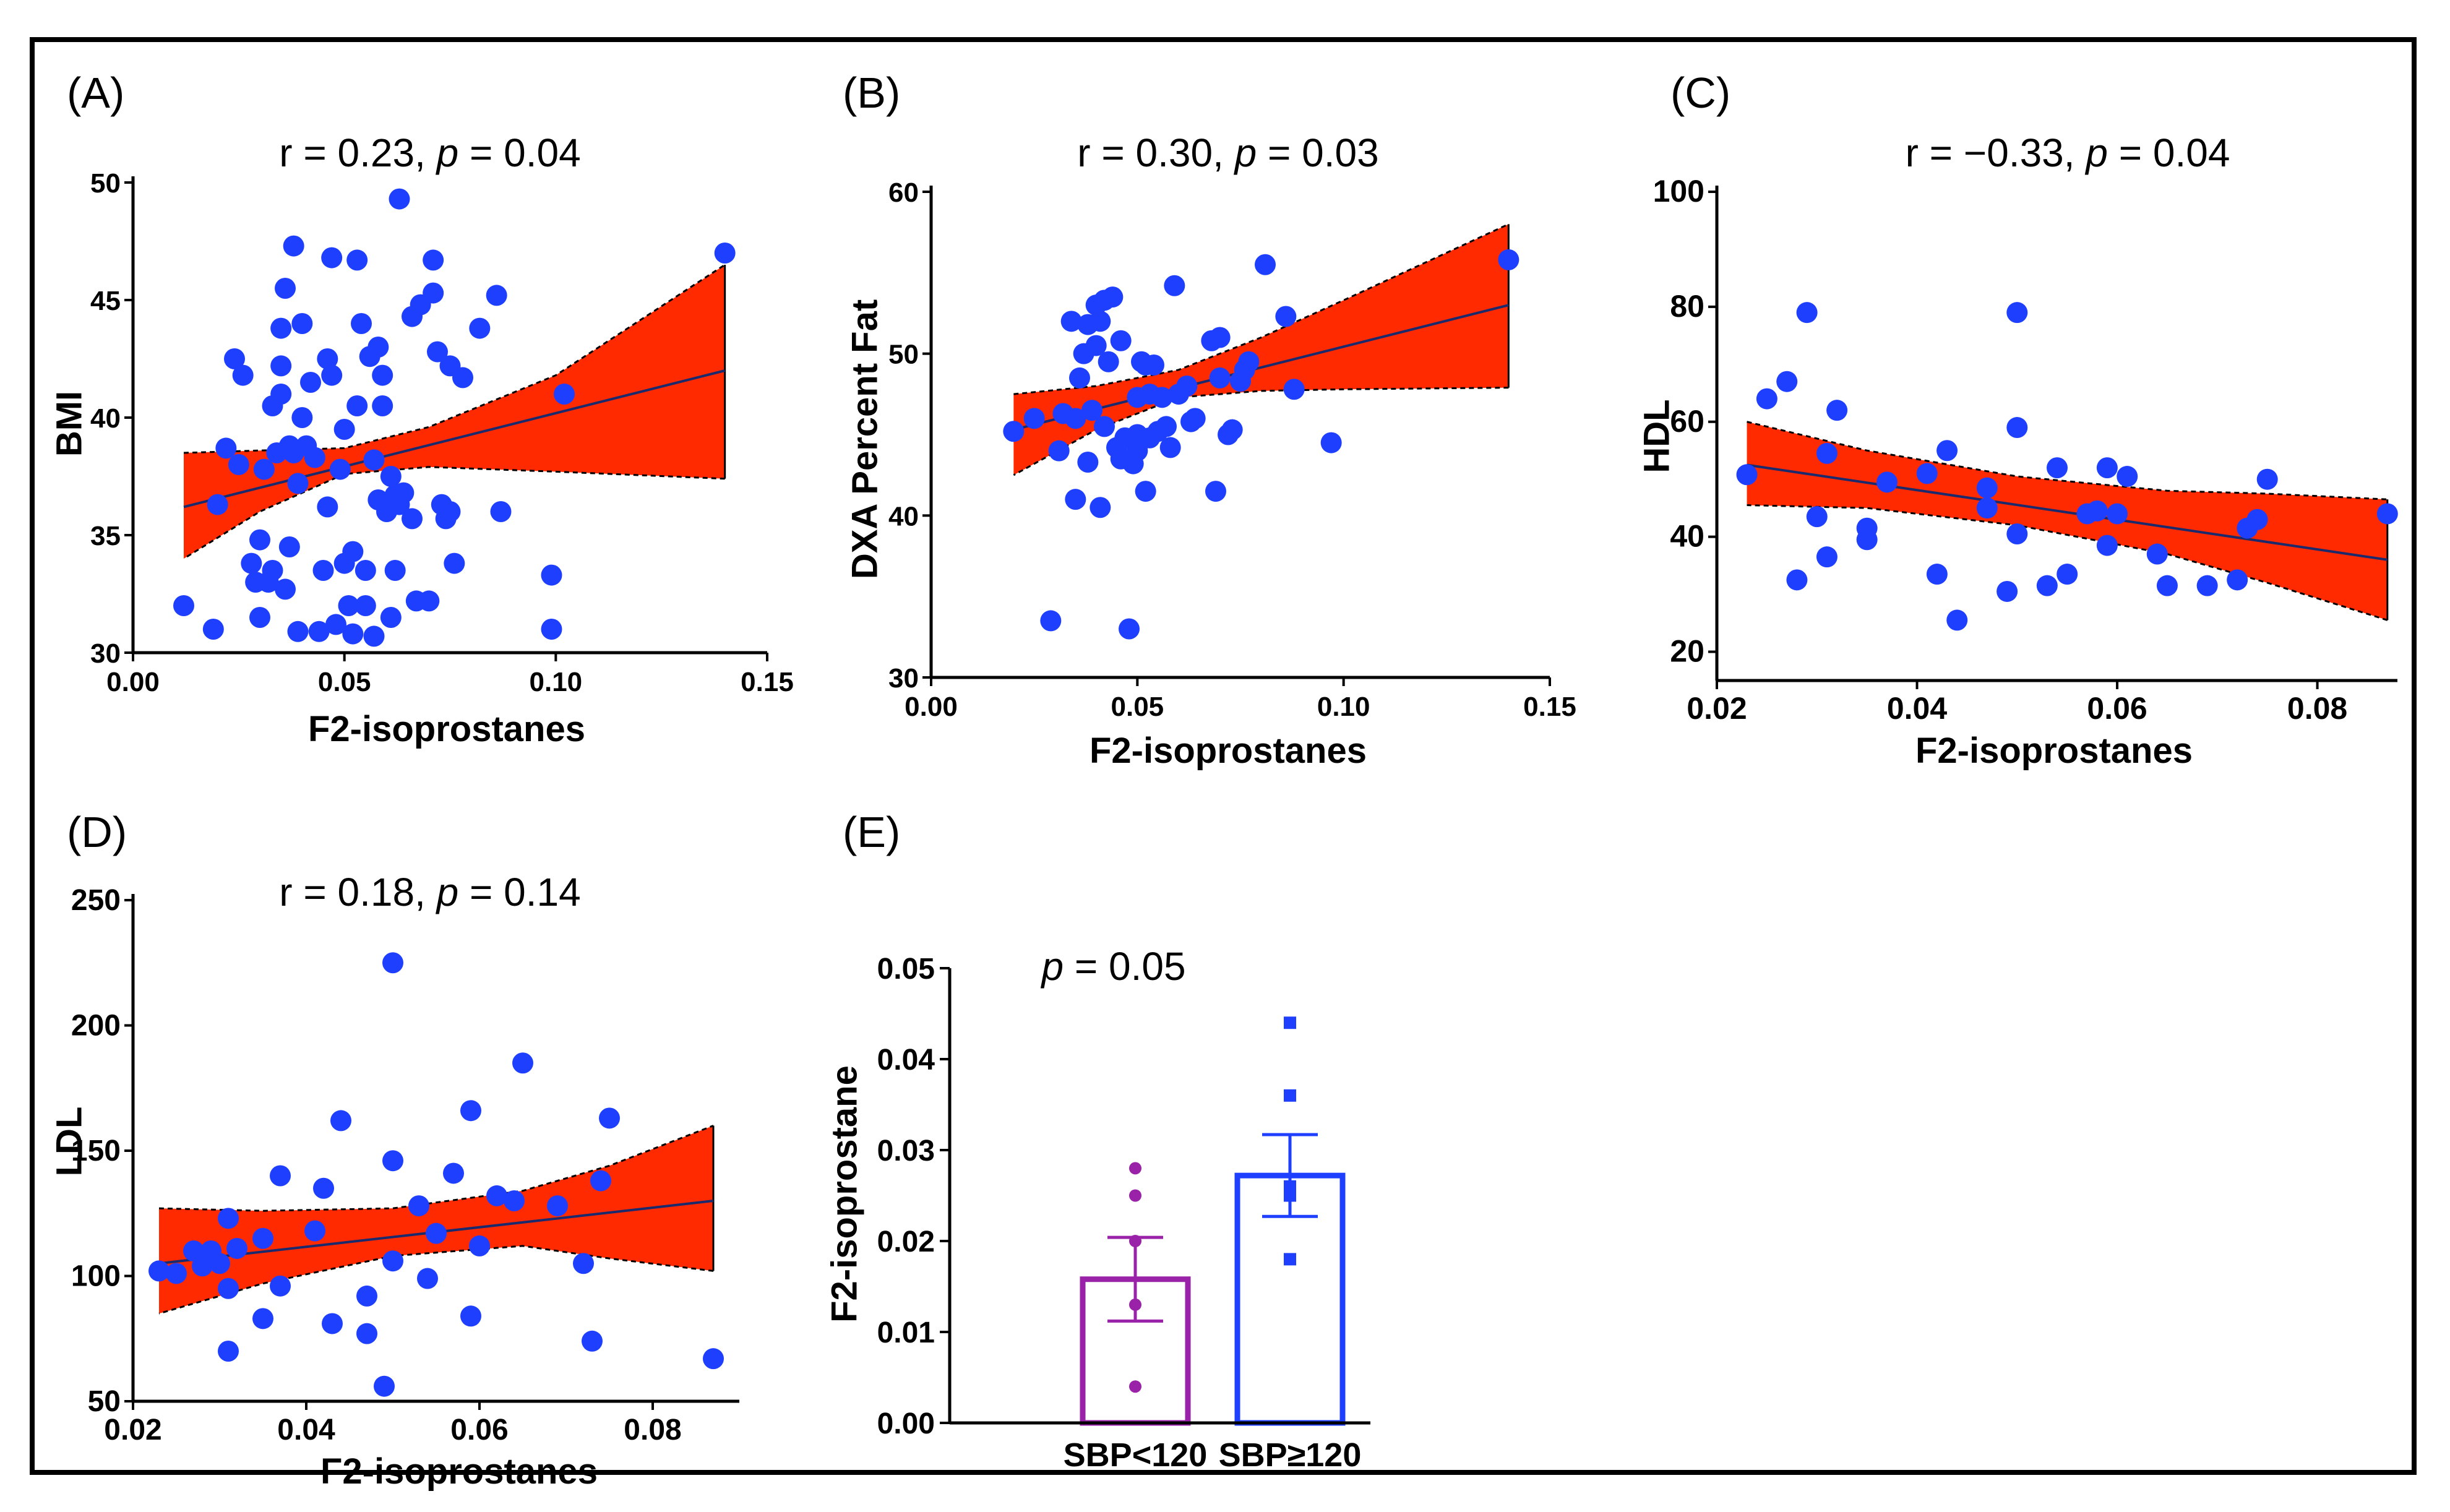  I want to click on panel-b-stat: r = 0.30, p = 0.03, so click(1228, 153).